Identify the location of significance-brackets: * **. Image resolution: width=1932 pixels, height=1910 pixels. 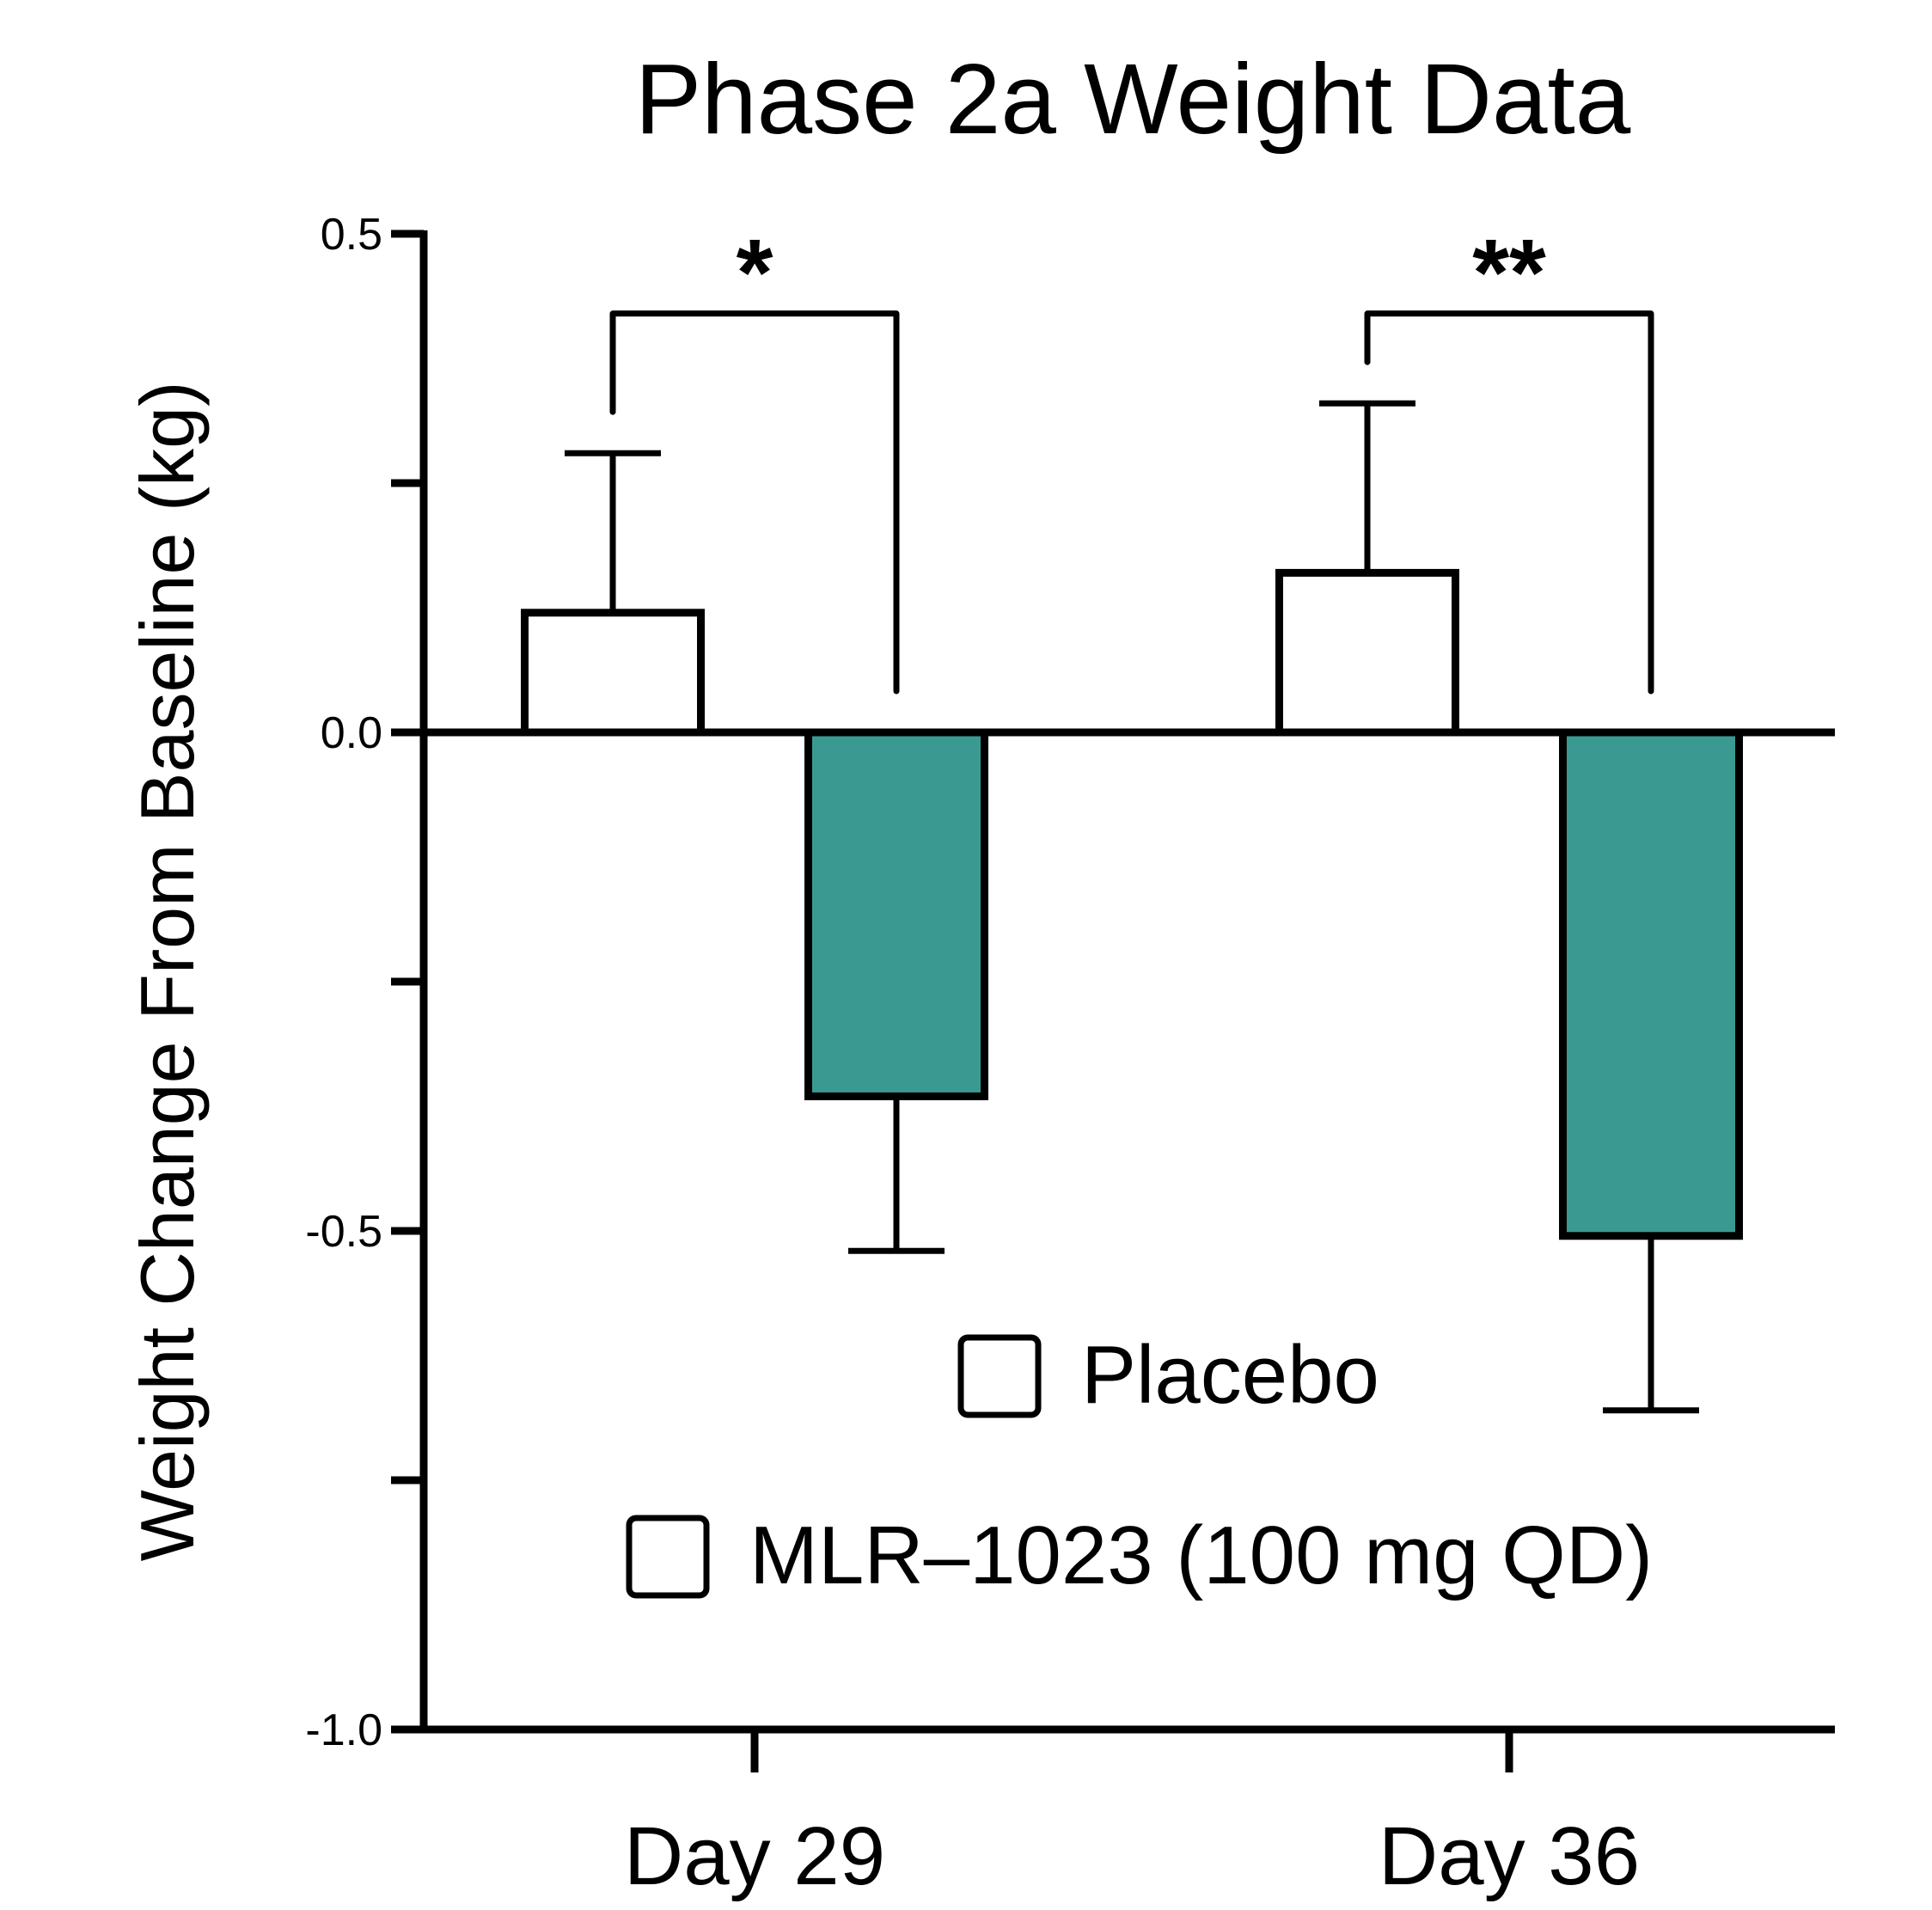
(1131, 458).